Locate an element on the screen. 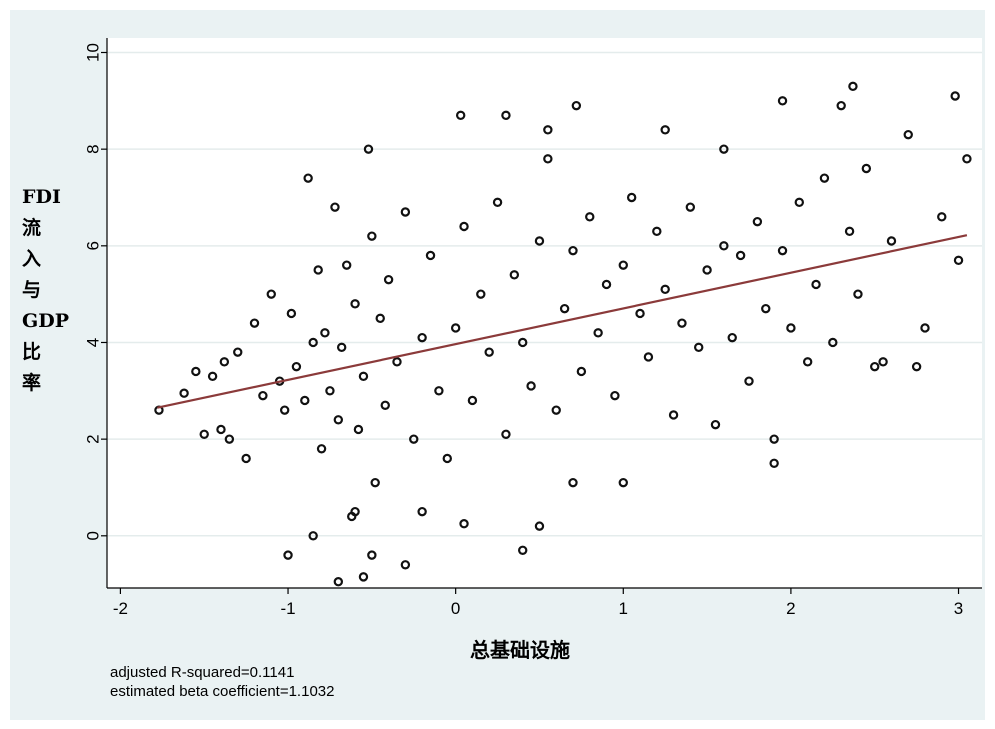 The height and width of the screenshot is (729, 995). y-tick-label: 8 is located at coordinates (93, 148).